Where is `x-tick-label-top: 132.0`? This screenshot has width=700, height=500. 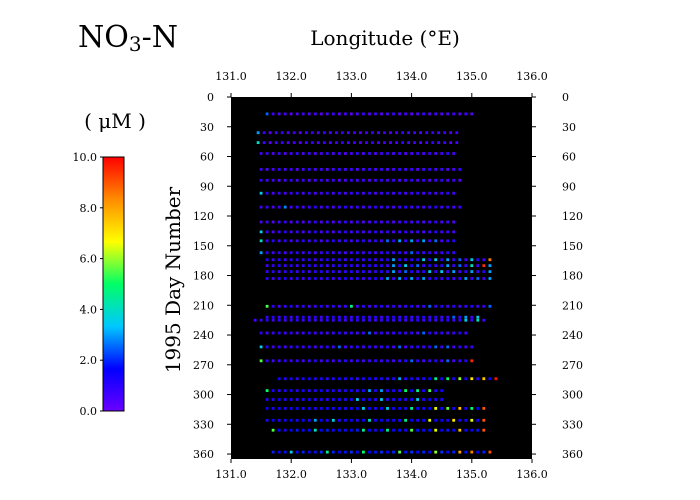 x-tick-label-top: 132.0 is located at coordinates (291, 76).